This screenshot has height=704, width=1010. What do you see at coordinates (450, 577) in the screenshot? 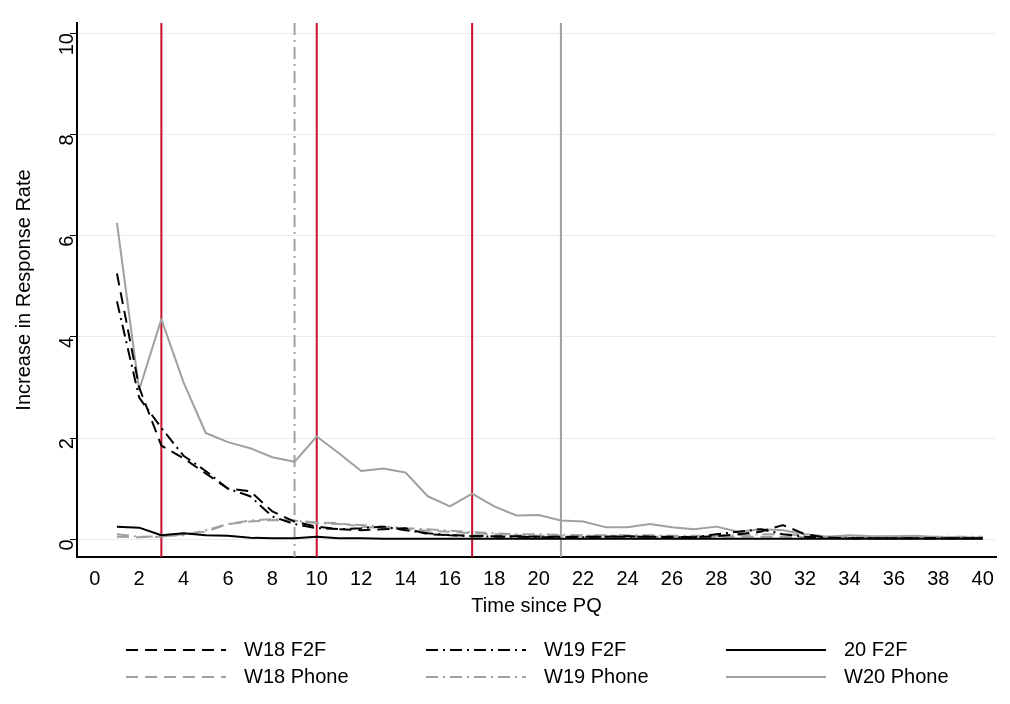
I see `x-tick-label: 16` at bounding box center [450, 577].